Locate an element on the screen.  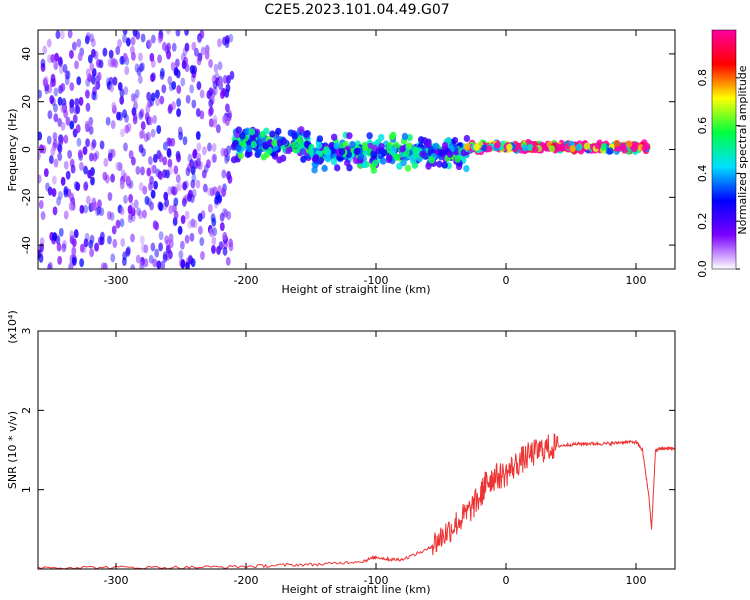
colorbar-gradient is located at coordinates (724, 149).